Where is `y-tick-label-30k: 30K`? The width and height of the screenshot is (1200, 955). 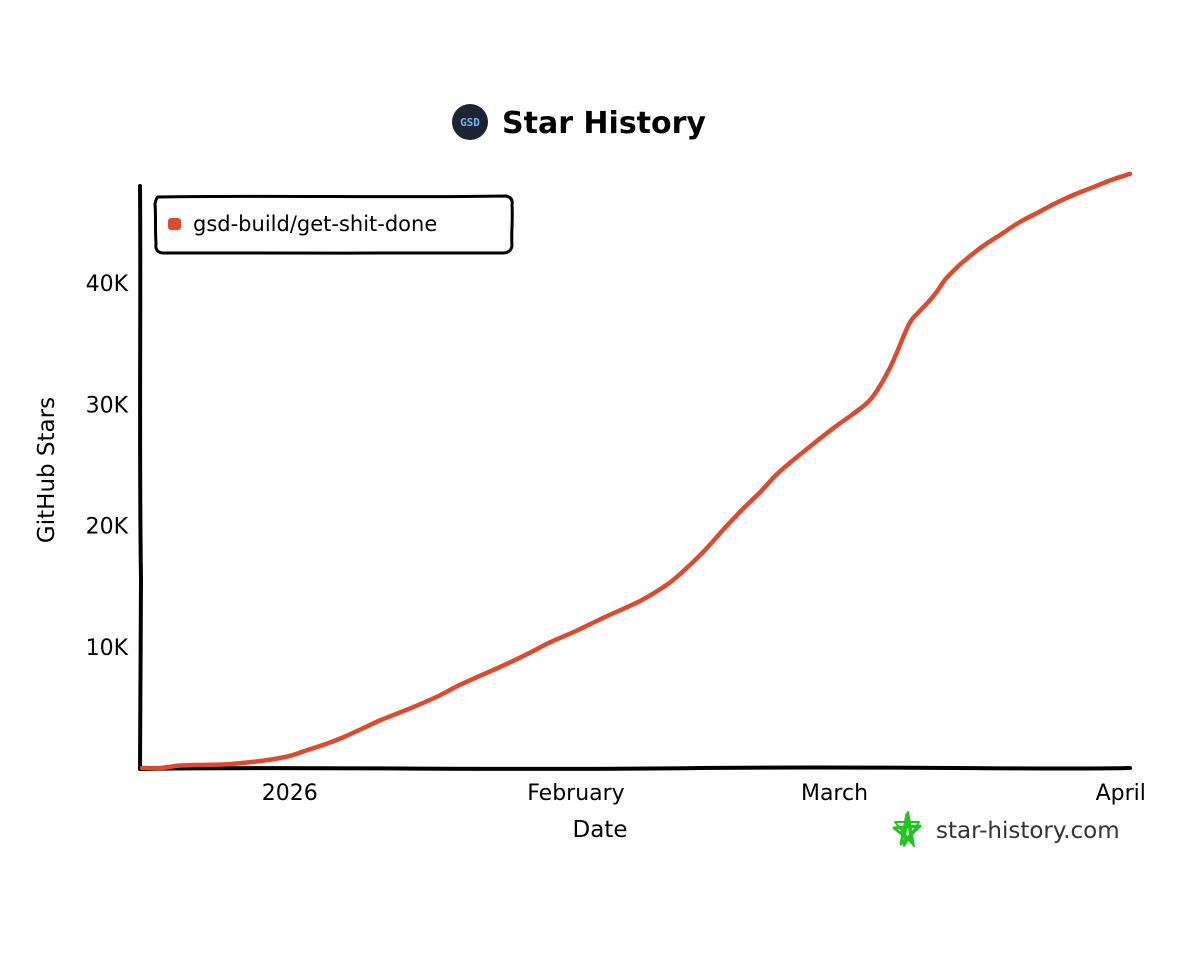 y-tick-label-30k: 30K is located at coordinates (107, 405).